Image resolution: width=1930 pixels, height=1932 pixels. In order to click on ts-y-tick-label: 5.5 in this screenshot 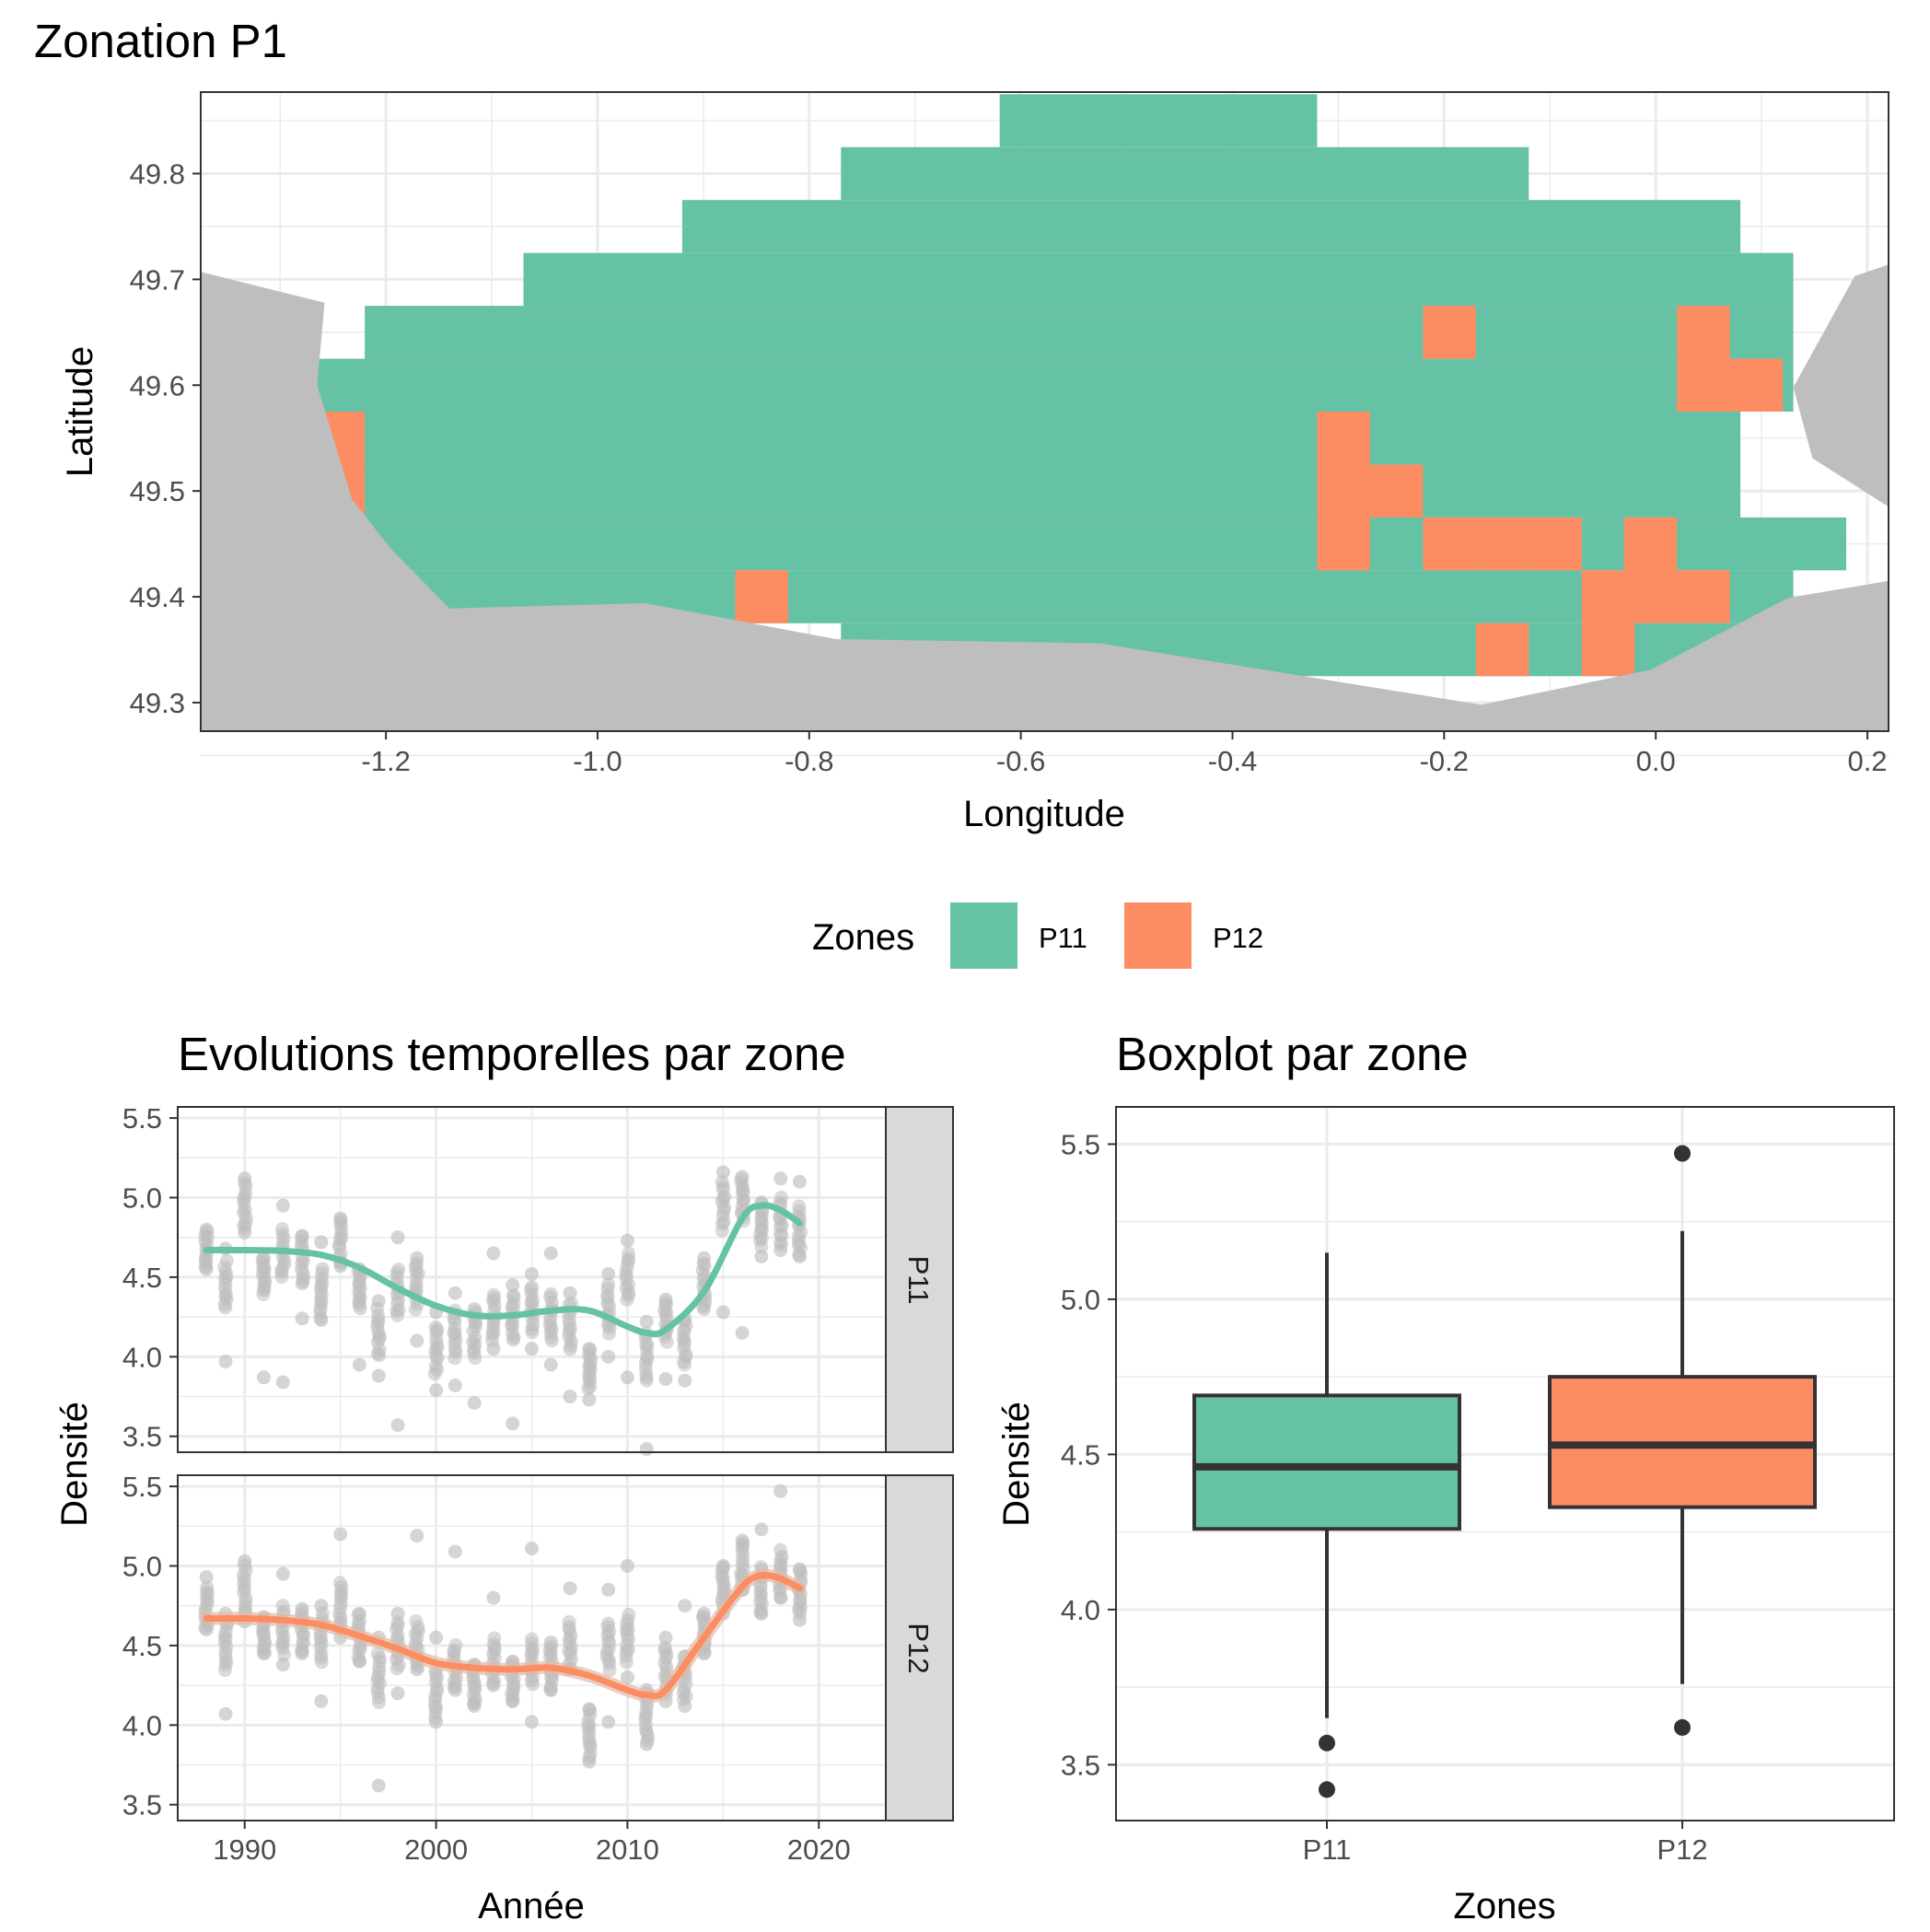, I will do `click(142, 1118)`.